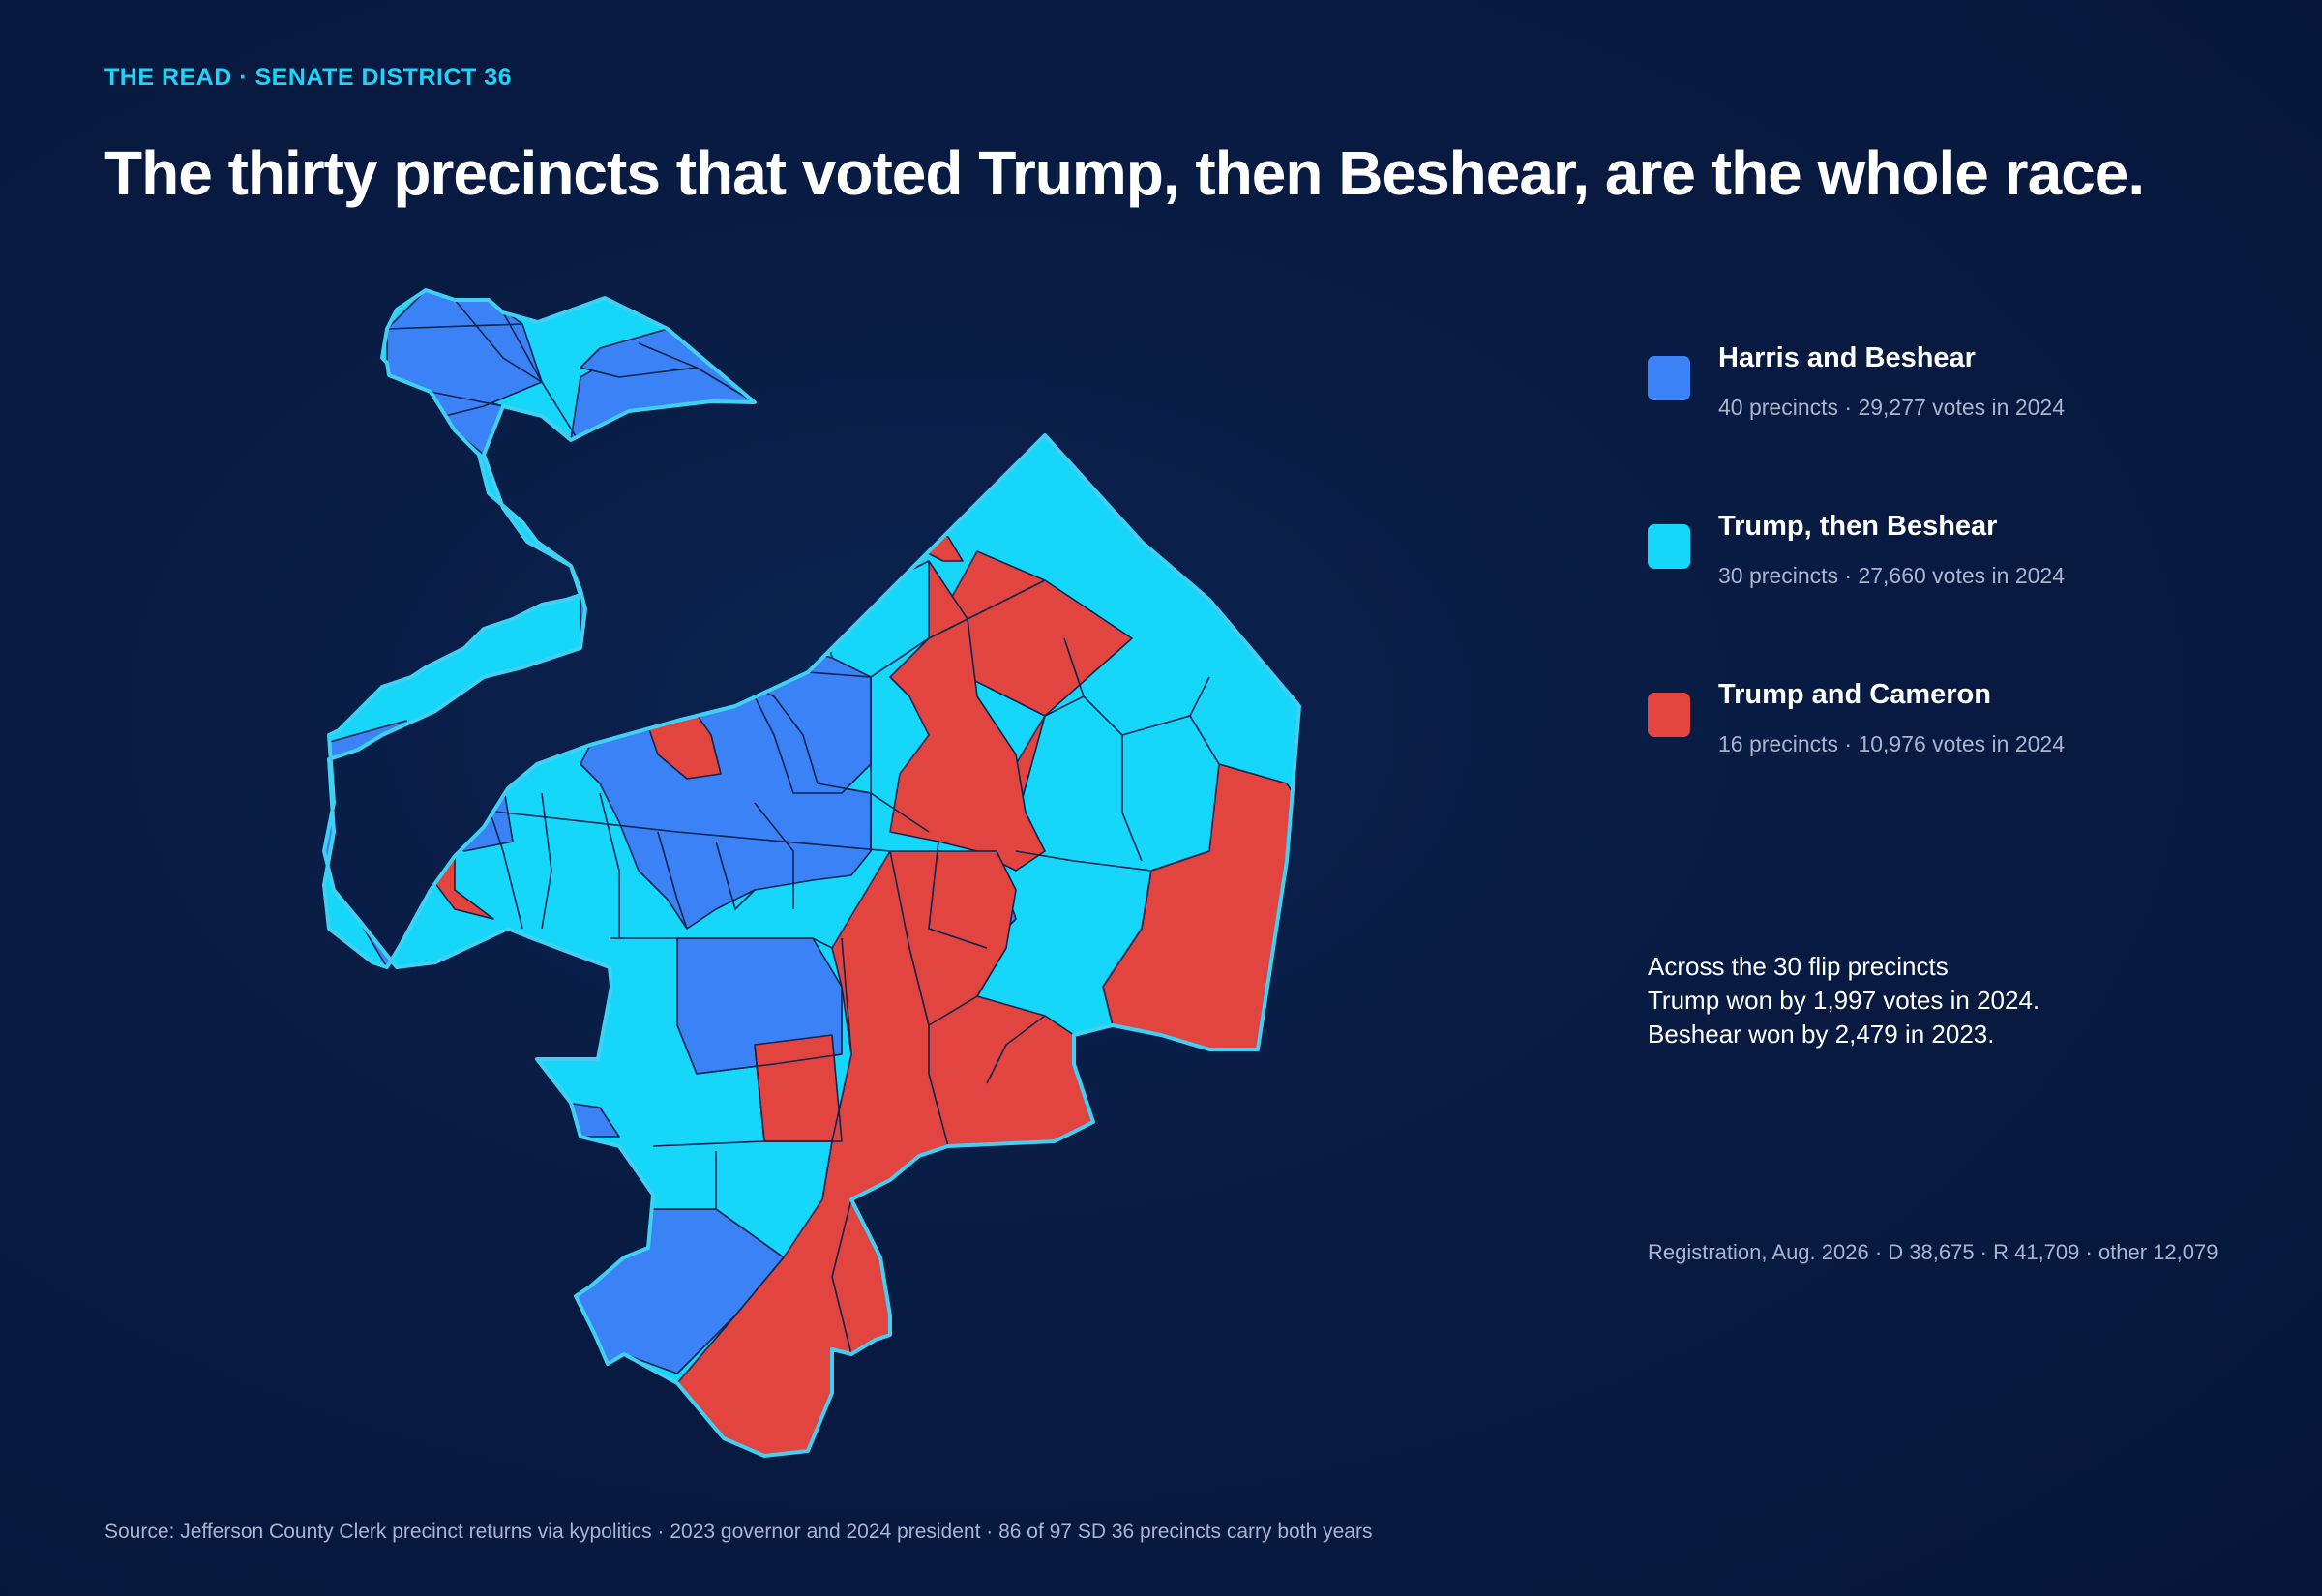 The width and height of the screenshot is (2322, 1596). Describe the element at coordinates (1669, 715) in the screenshot. I see `legend-swatch-trump-cameron` at that location.